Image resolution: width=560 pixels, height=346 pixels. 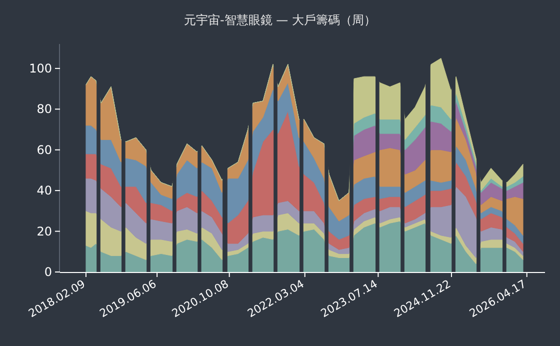 I want to click on chart-title: 元宇宙-智慧眼鏡 — 大戶籌碼（周）, so click(x=280, y=20).